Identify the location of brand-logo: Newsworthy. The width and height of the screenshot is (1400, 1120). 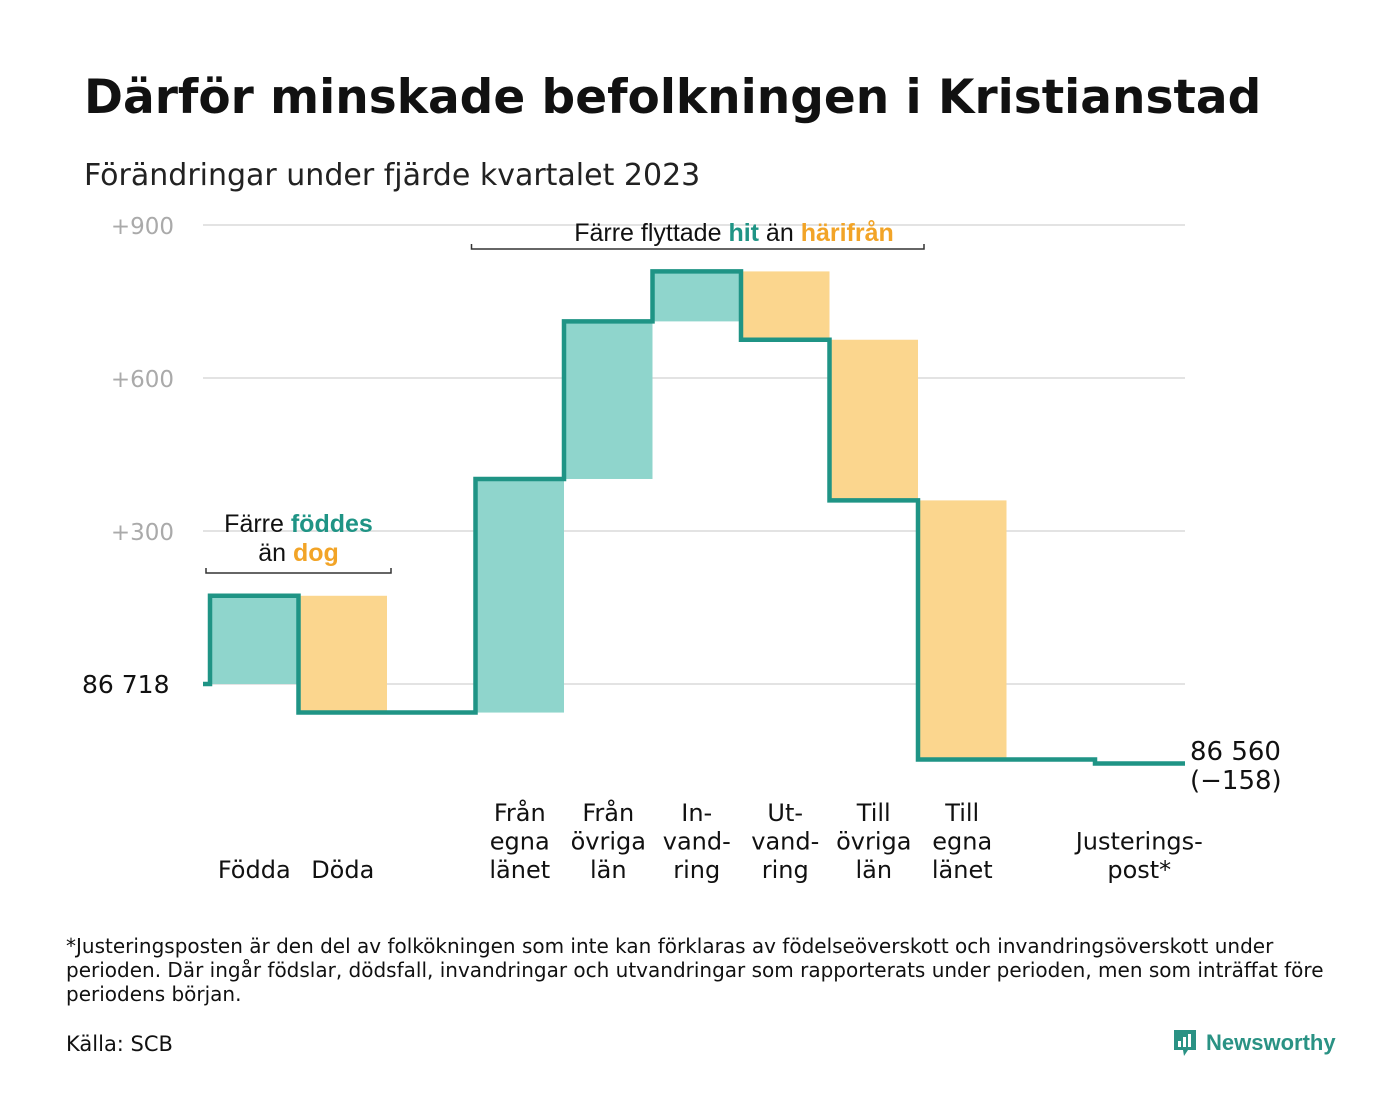
(1254, 1043).